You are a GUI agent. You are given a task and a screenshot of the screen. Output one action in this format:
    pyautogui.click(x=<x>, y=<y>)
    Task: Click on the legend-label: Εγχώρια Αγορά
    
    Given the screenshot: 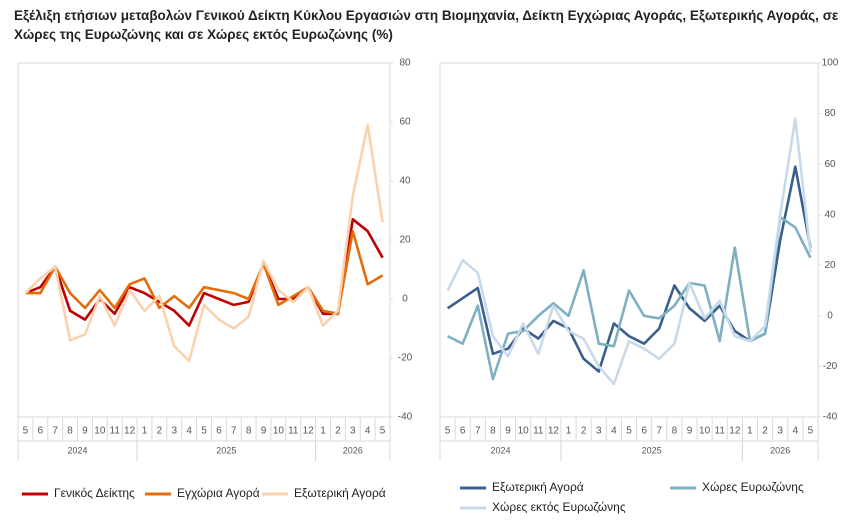 What is the action you would take?
    pyautogui.click(x=218, y=493)
    